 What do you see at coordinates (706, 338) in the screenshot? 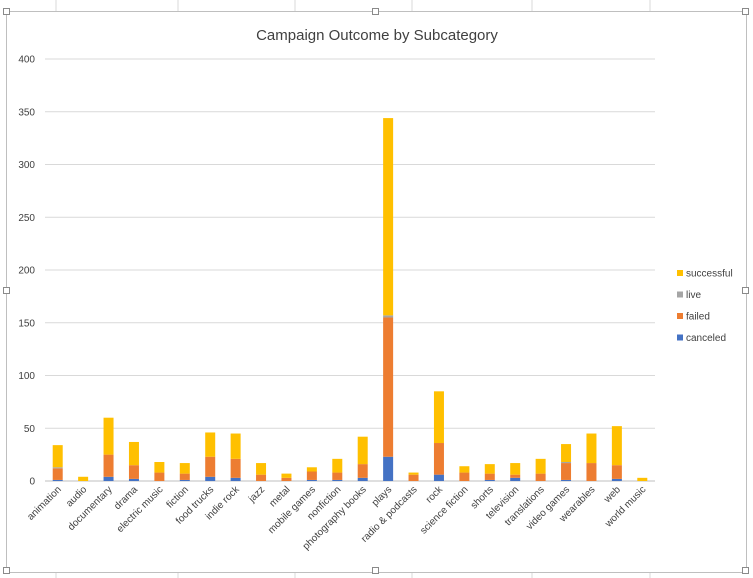
I see `legend-label-canceled: canceled` at bounding box center [706, 338].